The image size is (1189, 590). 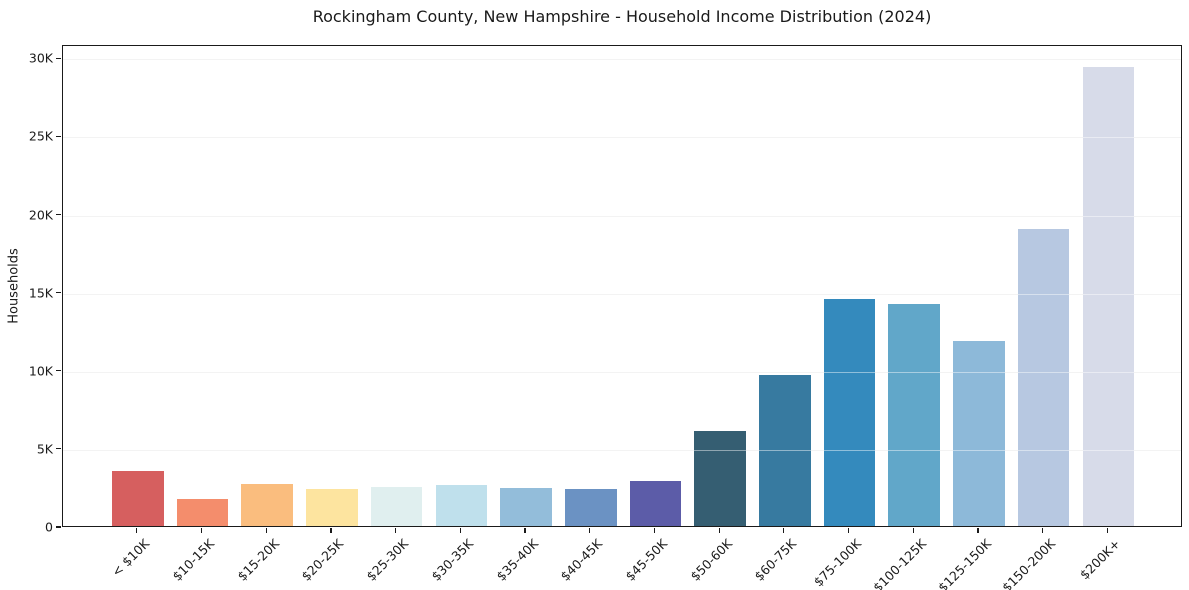 What do you see at coordinates (58, 136) in the screenshot?
I see `y-axis-tick-25K` at bounding box center [58, 136].